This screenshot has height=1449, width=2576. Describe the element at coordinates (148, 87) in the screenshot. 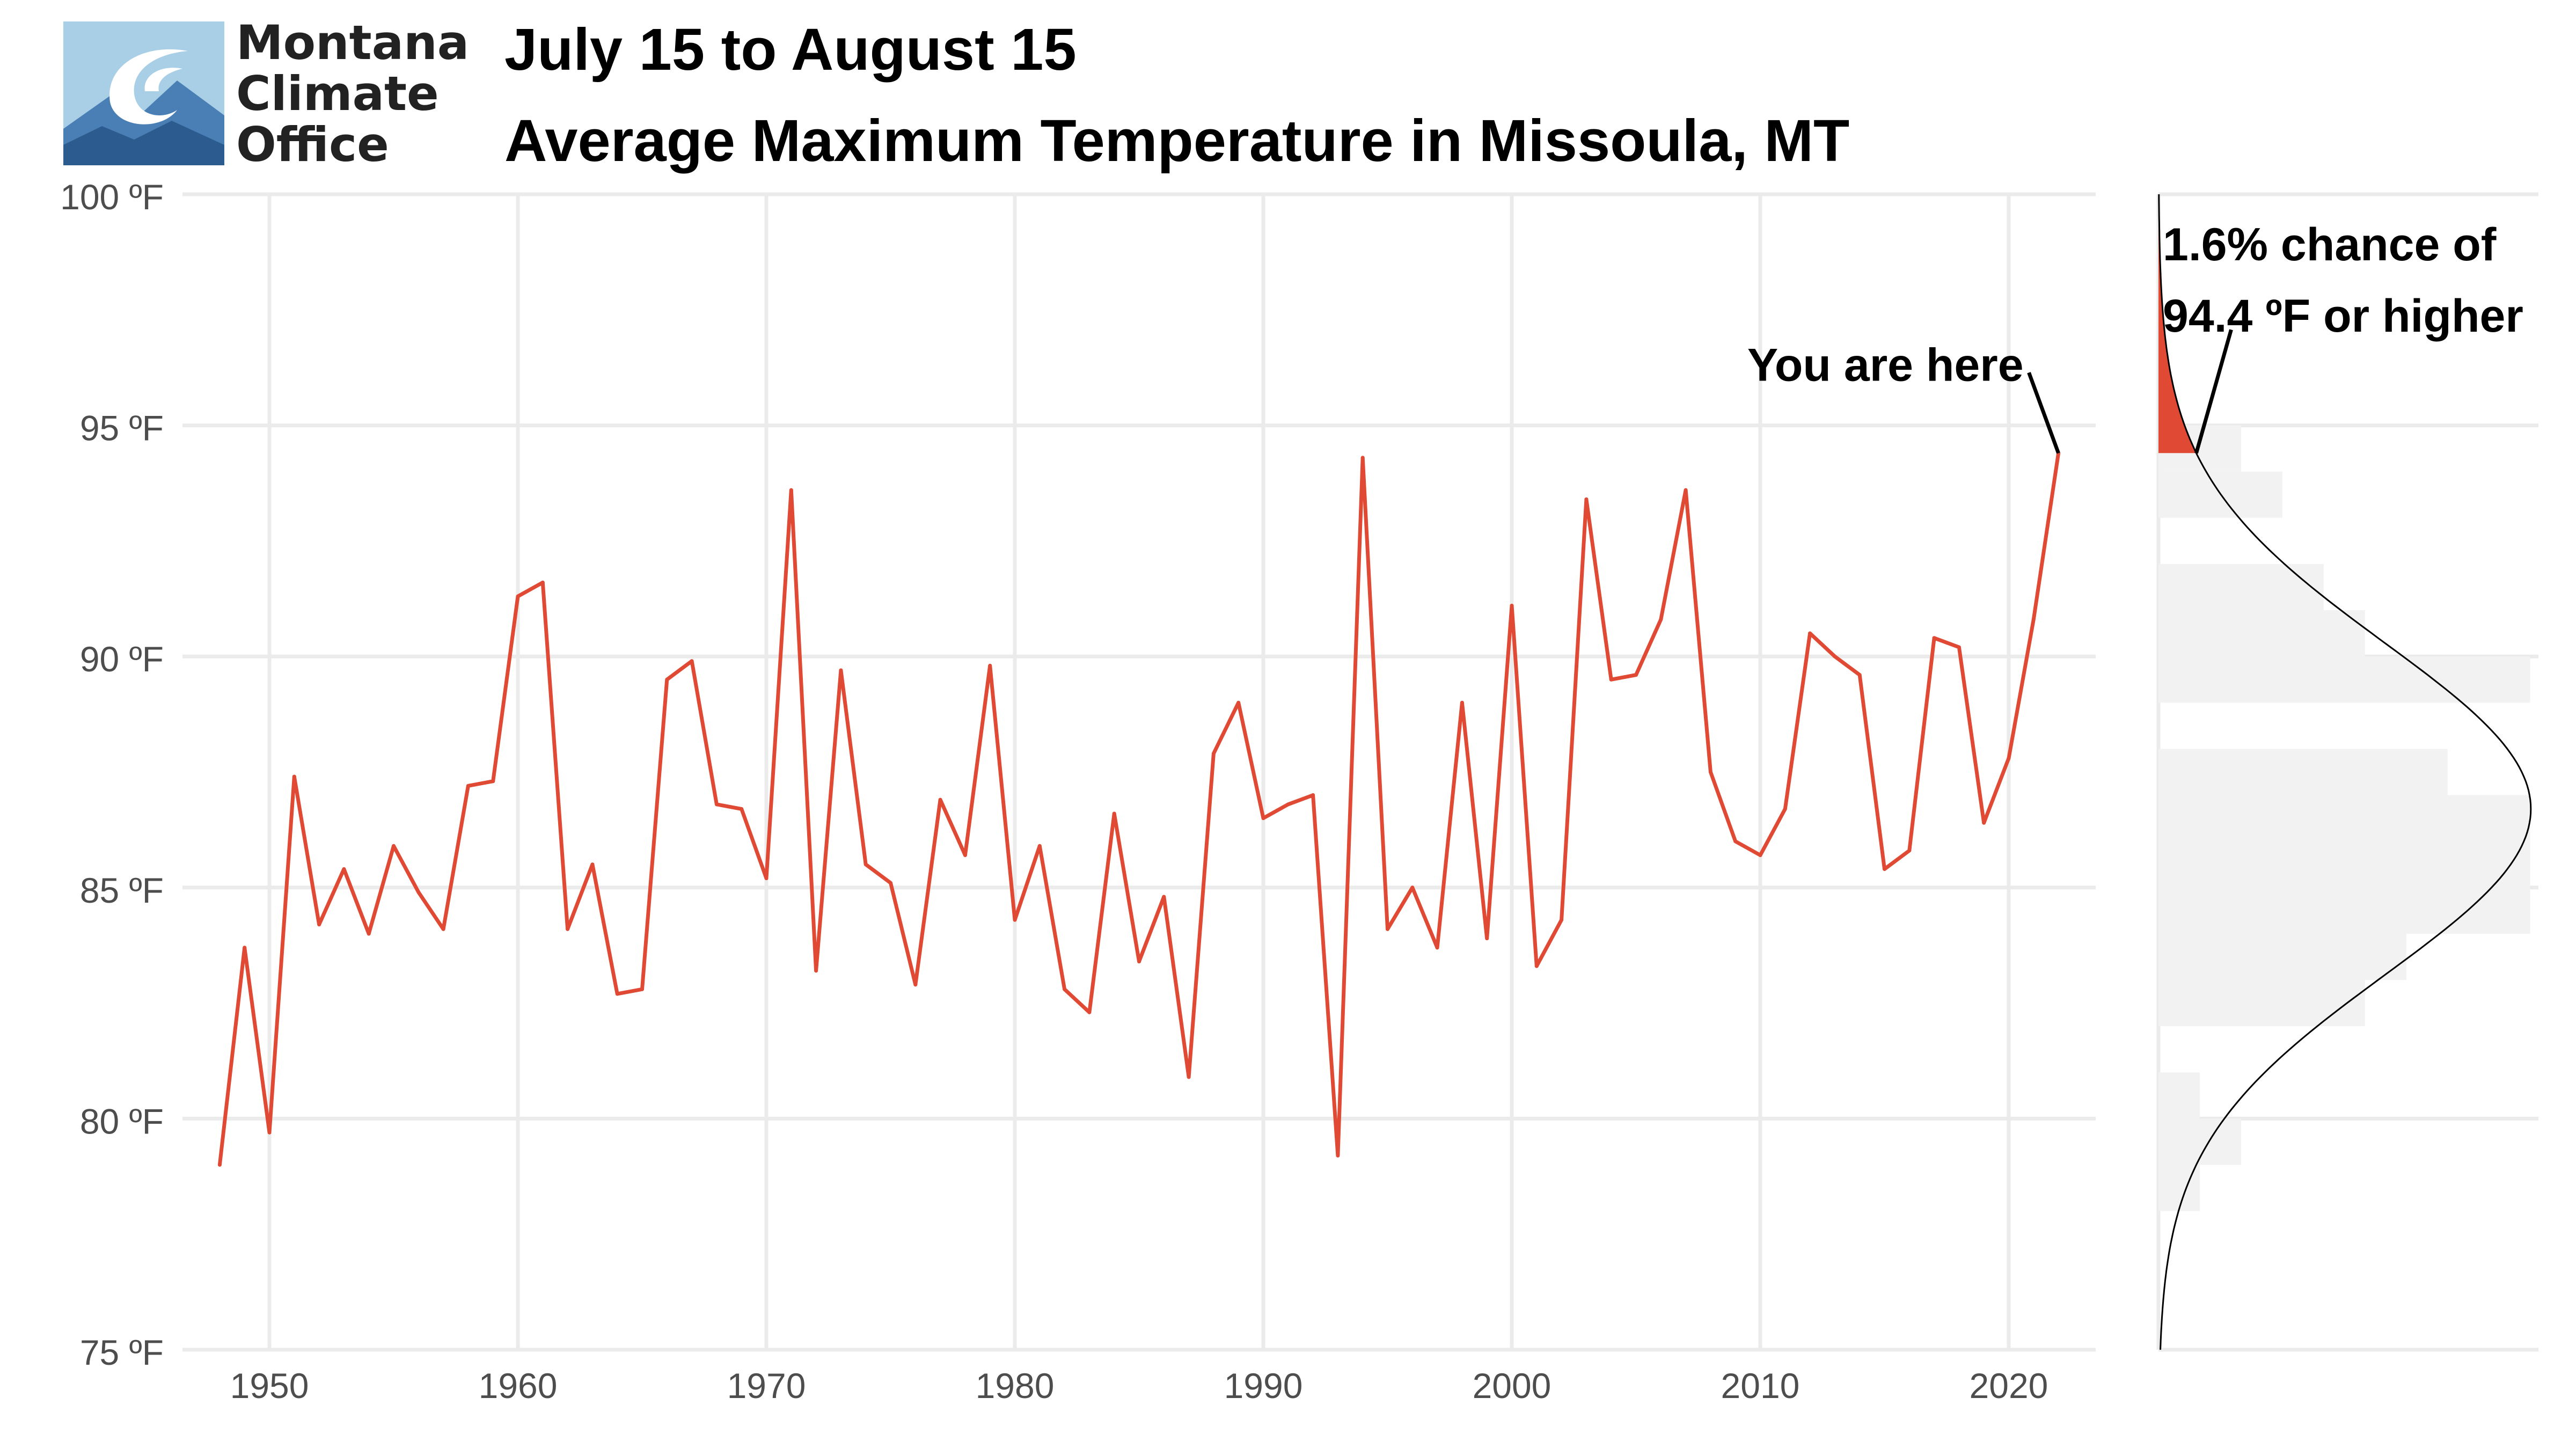

I see `logo-swirl-icon` at that location.